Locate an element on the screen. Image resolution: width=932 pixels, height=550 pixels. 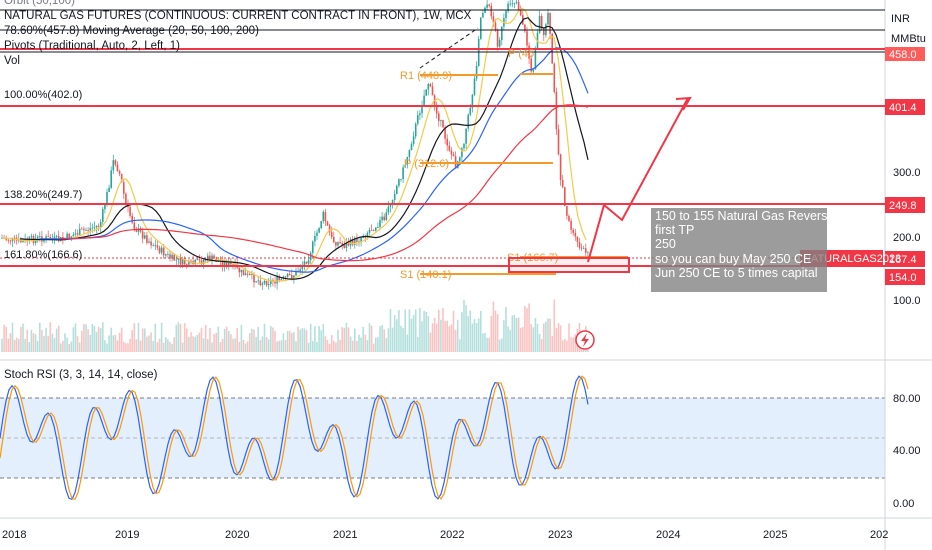
price-tick-100: 100.0 is located at coordinates (907, 301).